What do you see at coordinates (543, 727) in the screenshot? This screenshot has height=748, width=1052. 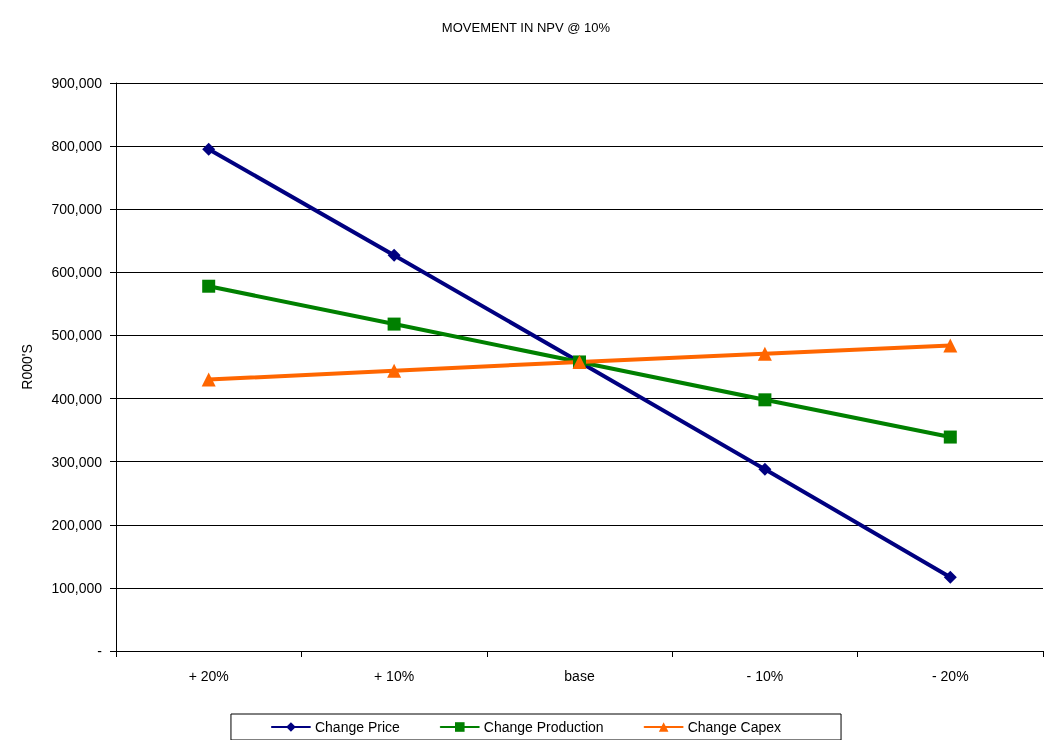 I see `legend-label: Change Production` at bounding box center [543, 727].